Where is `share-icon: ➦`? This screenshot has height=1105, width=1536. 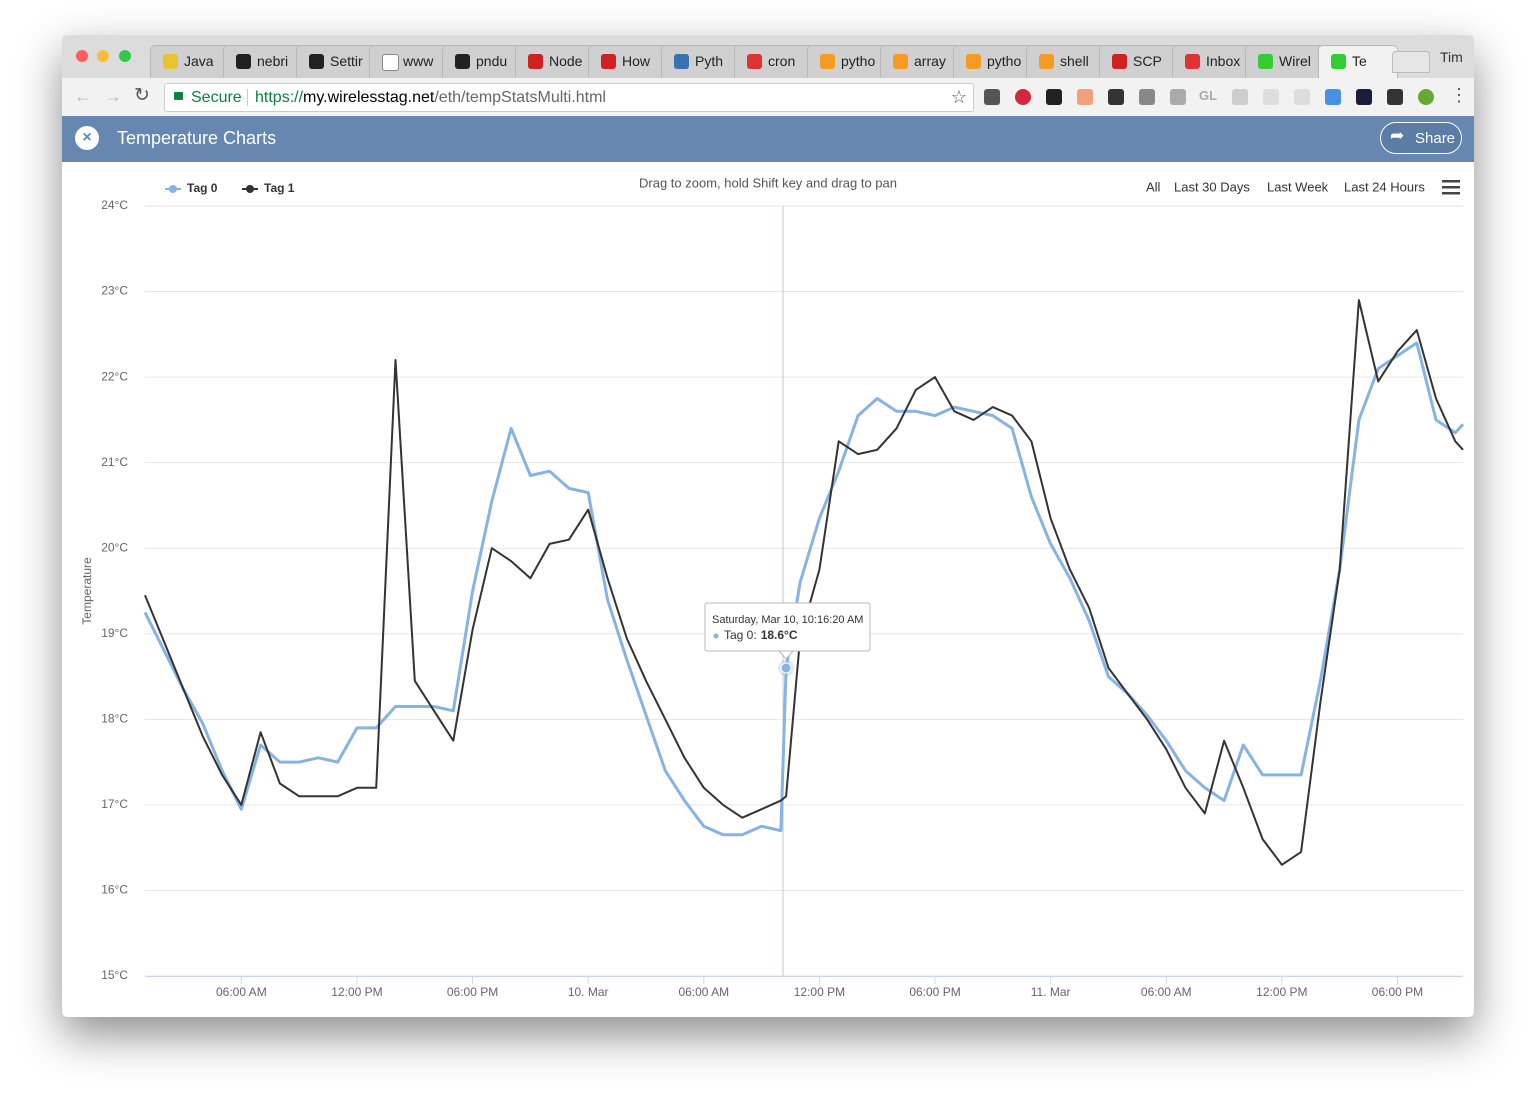
share-icon: ➦ is located at coordinates (1397, 135).